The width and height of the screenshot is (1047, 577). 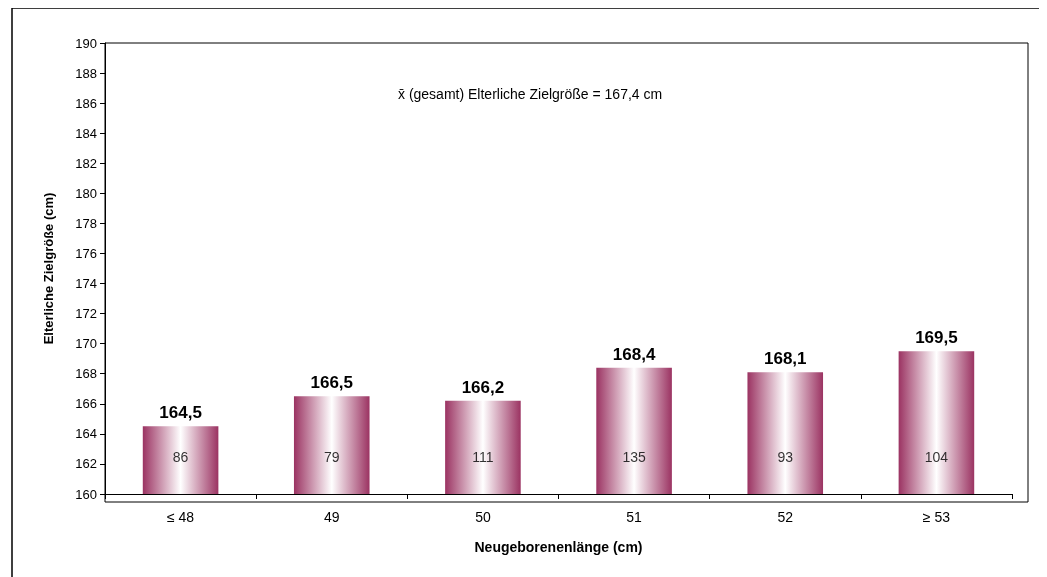 What do you see at coordinates (86, 404) in the screenshot?
I see `y-tick-label: 166` at bounding box center [86, 404].